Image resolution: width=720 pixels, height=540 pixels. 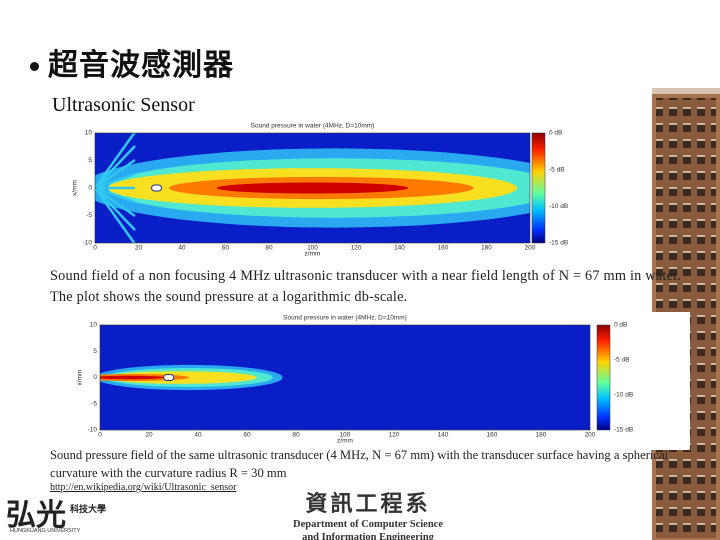 I want to click on bullet, so click(x=34, y=66).